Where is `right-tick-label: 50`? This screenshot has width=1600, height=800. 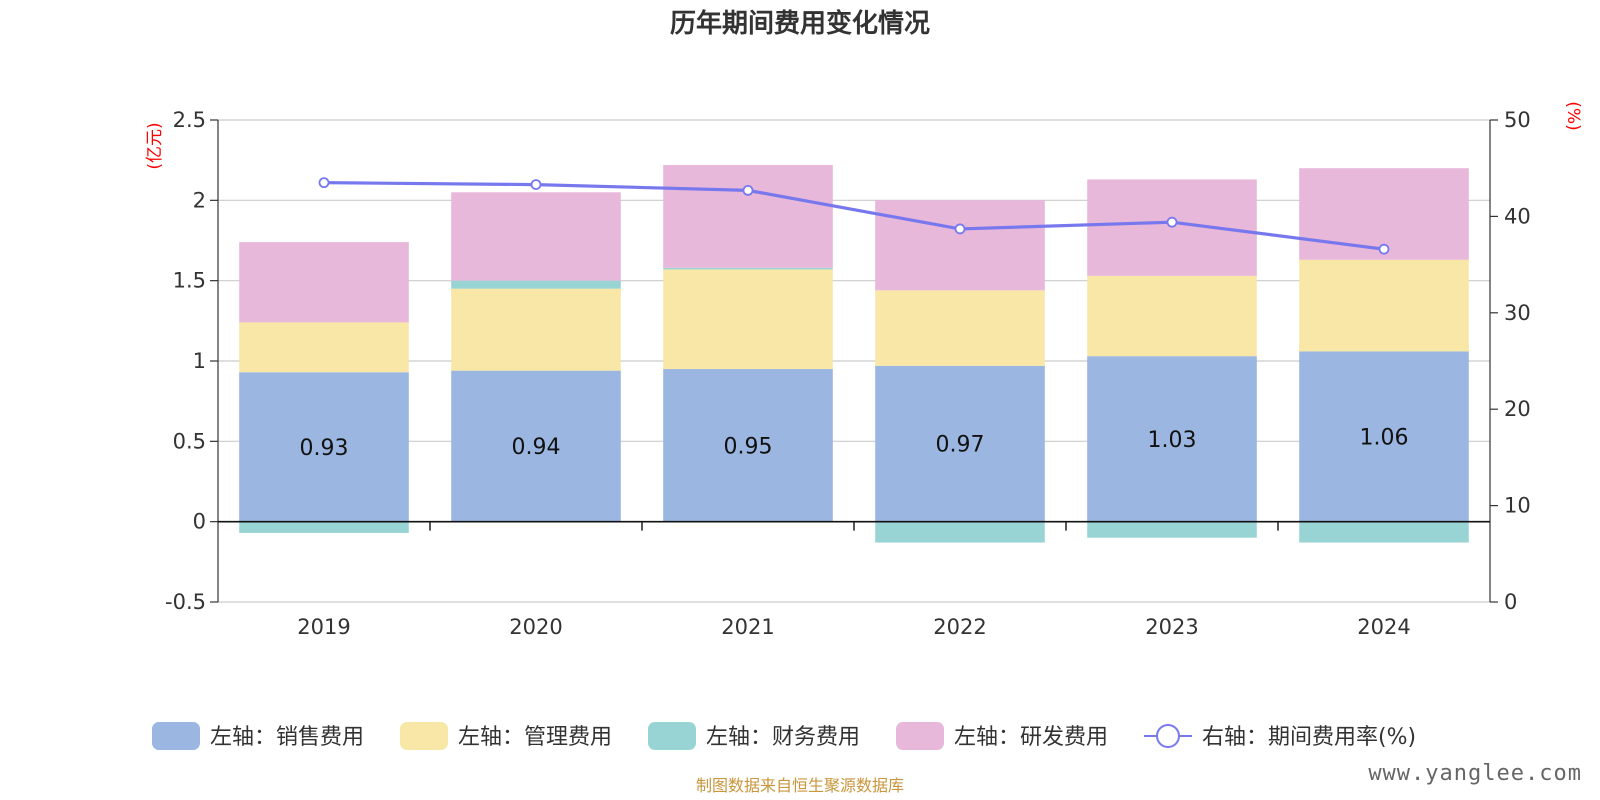 right-tick-label: 50 is located at coordinates (1517, 120).